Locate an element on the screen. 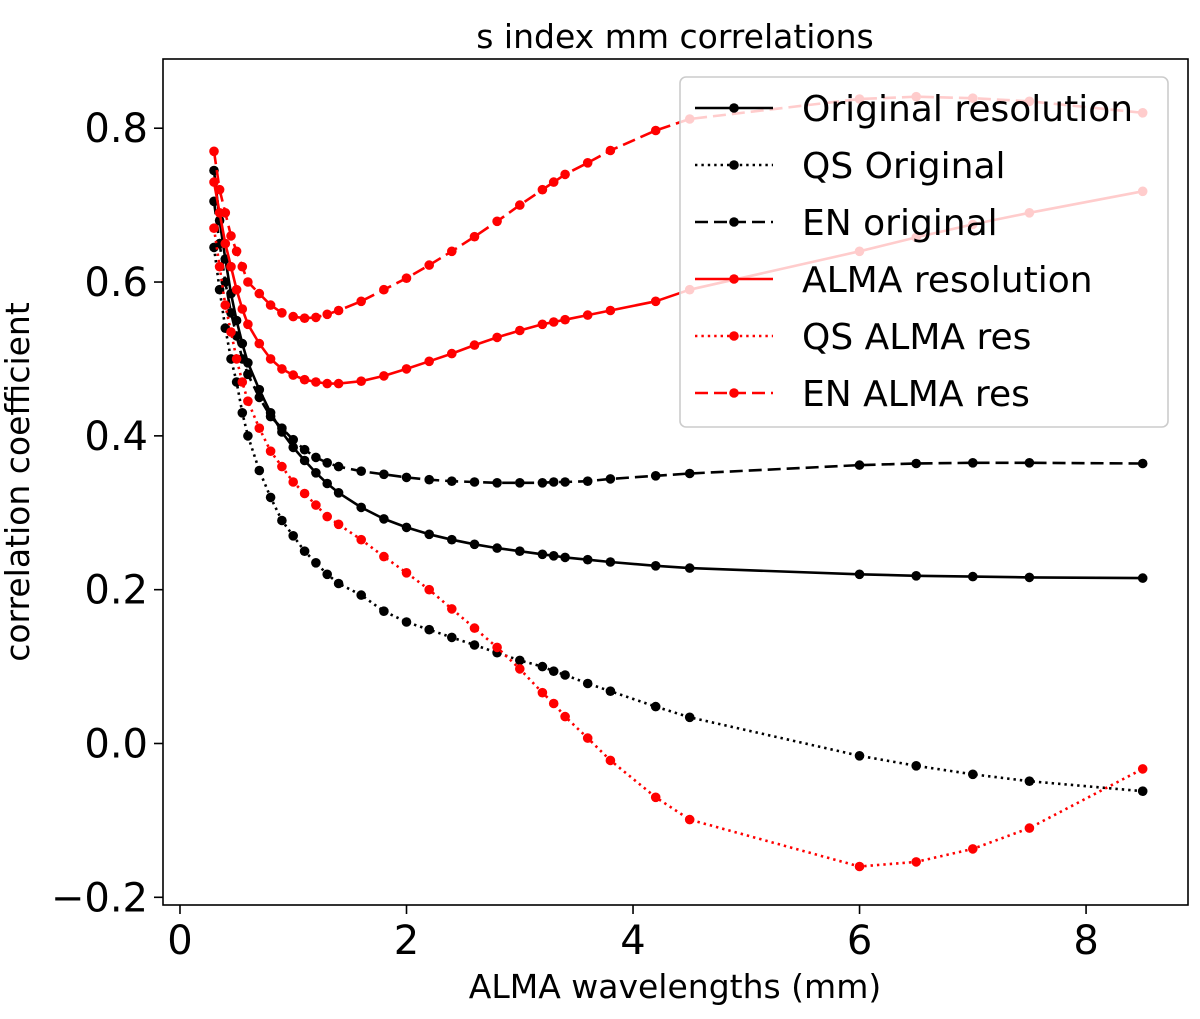 This screenshot has height=1019, width=1200. y-tick-label: 0.6 is located at coordinates (116, 283).